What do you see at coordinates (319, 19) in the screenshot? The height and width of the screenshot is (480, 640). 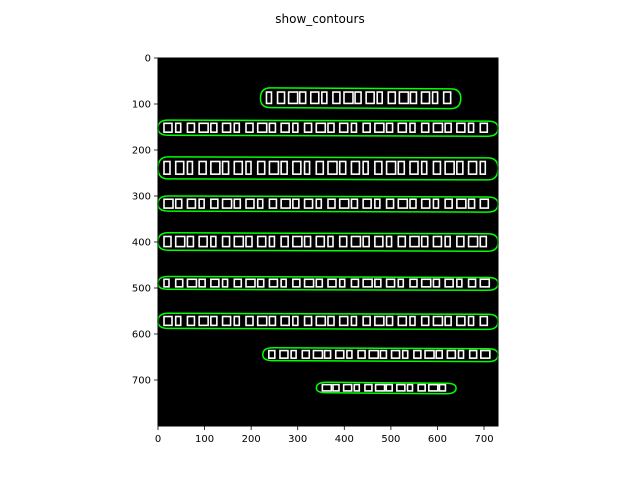 I see `chart-title: show_contours` at bounding box center [319, 19].